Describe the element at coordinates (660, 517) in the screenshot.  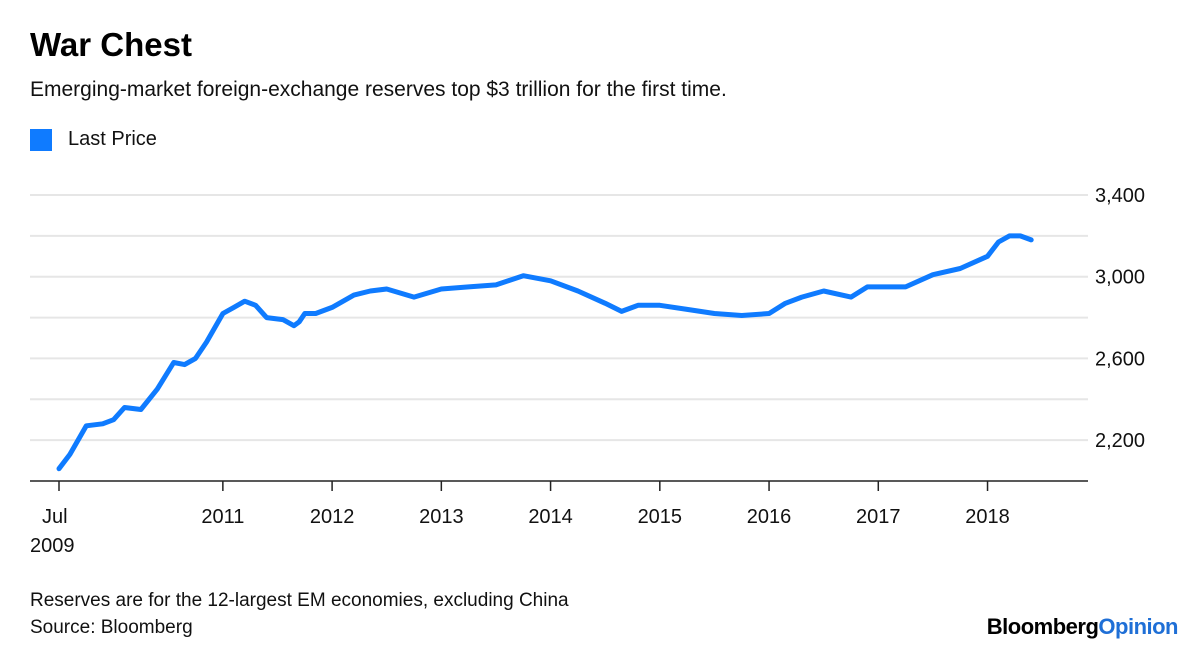
I see `x-tick-label: 2015` at that location.